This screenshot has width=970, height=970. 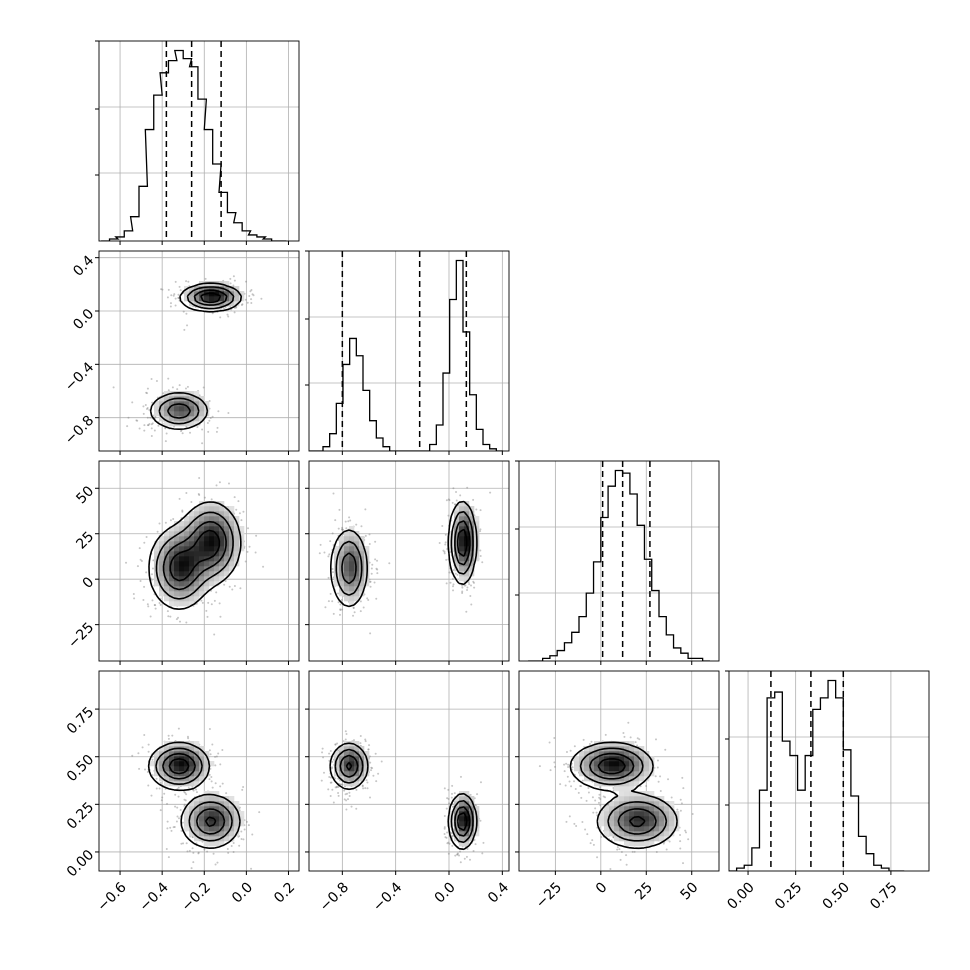 I want to click on y-tick-label: 0.25, so click(x=80, y=815).